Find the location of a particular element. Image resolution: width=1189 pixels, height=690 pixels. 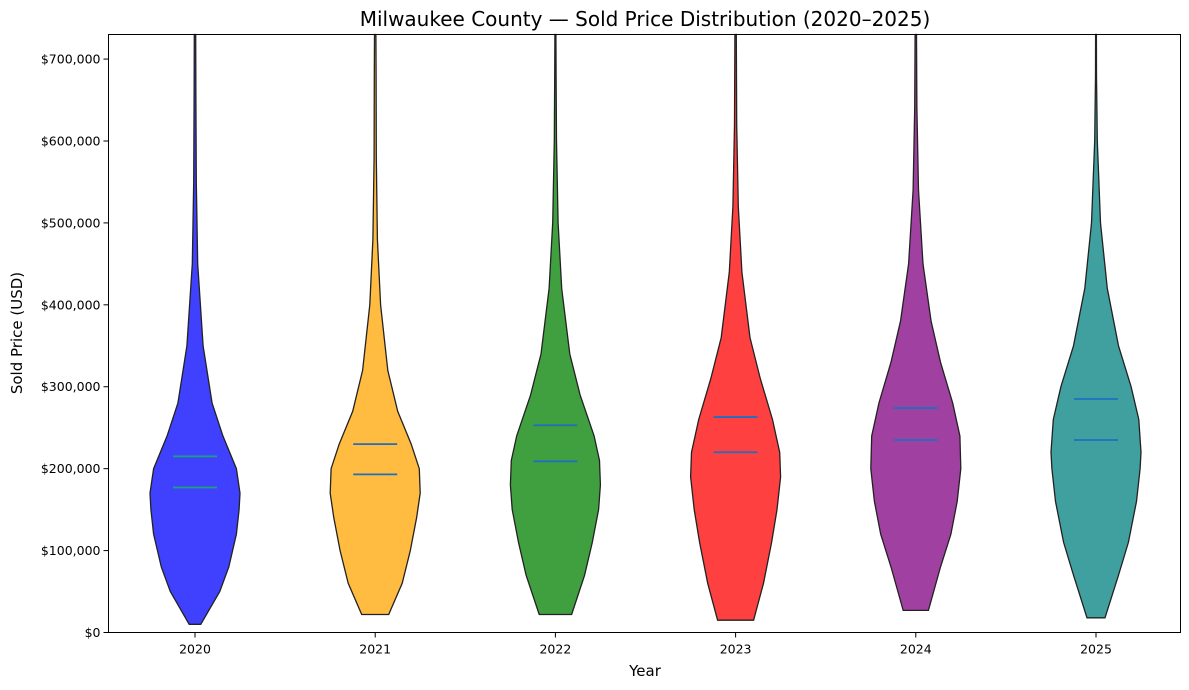

y-tick-label: $200,000 is located at coordinates (71, 468).